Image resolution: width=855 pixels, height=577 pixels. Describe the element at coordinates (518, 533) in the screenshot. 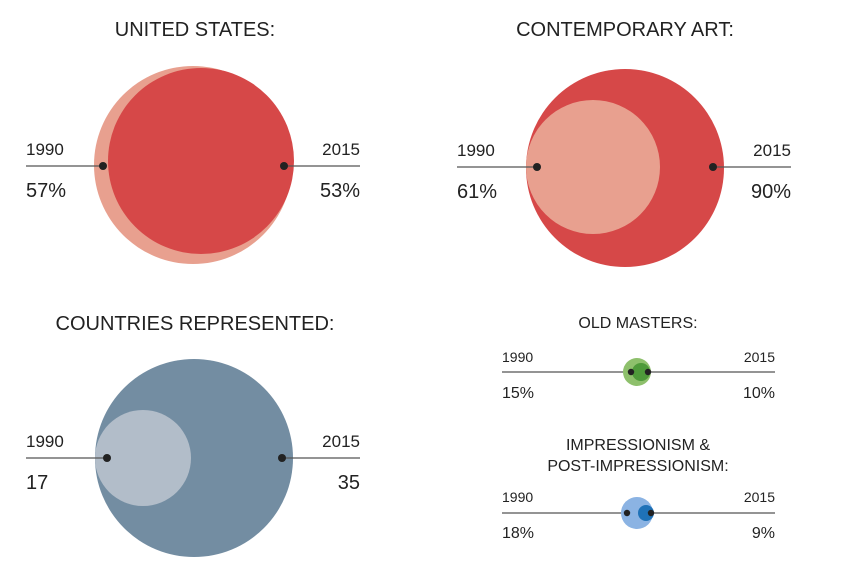

I see `value-1990-label: 18%` at that location.